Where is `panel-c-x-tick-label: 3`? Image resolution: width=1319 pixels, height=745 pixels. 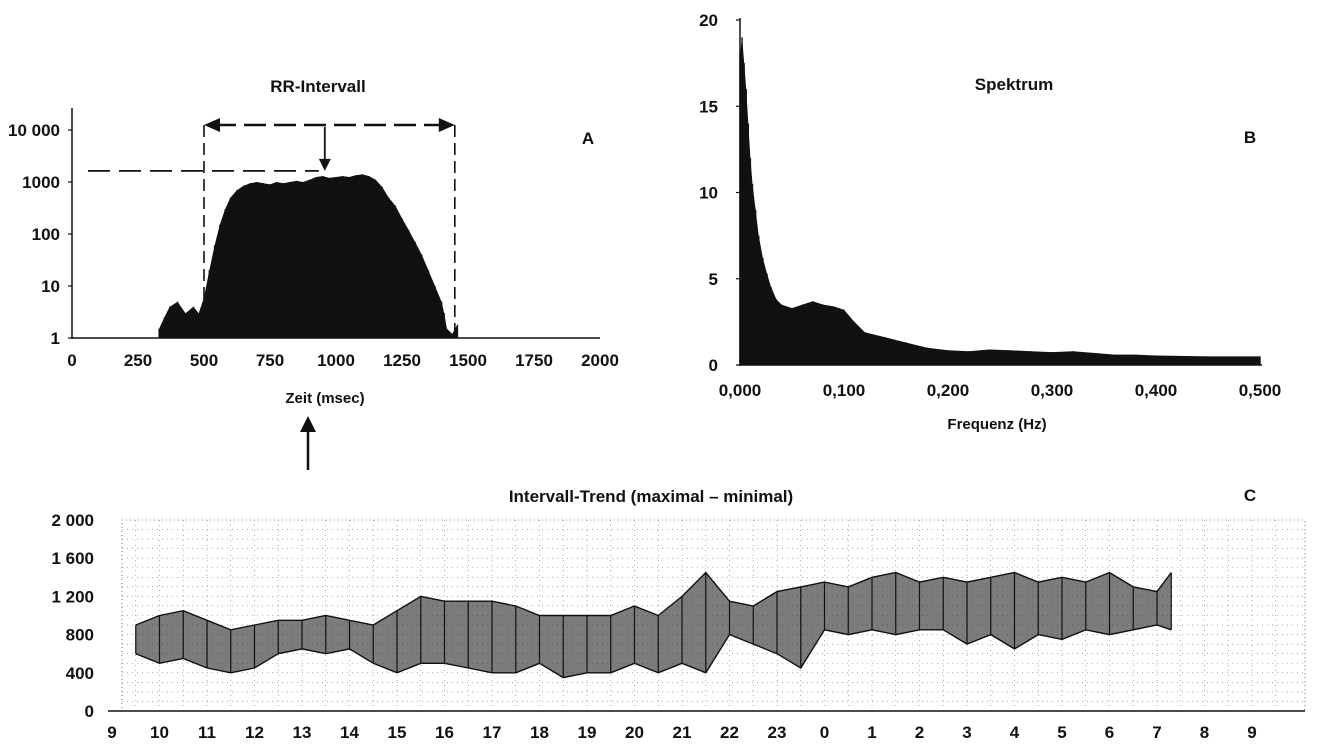
panel-c-x-tick-label: 3 is located at coordinates (966, 732).